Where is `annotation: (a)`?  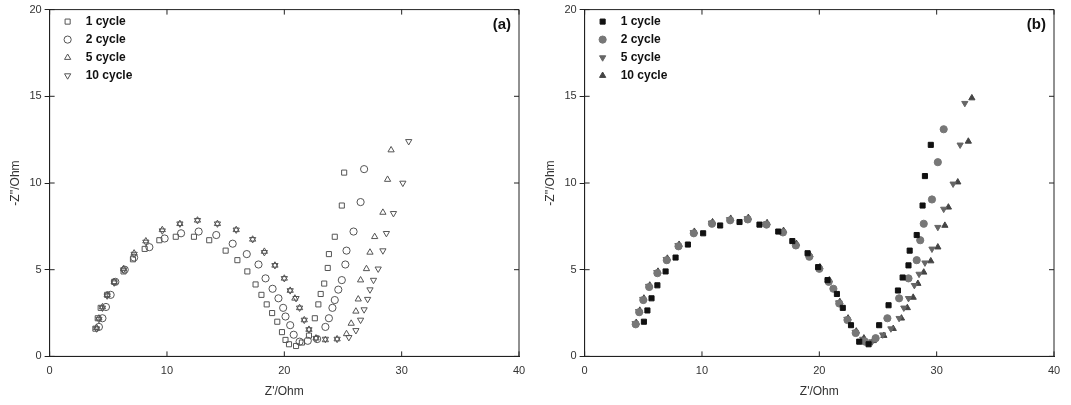
annotation: (a) is located at coordinates (501, 24).